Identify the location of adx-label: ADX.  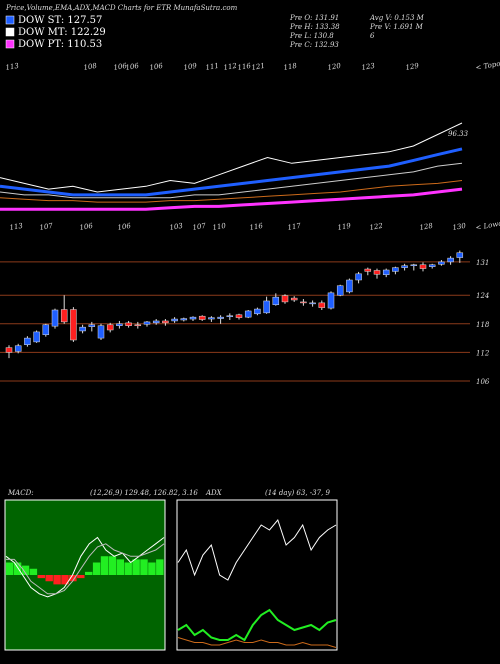
(214, 493).